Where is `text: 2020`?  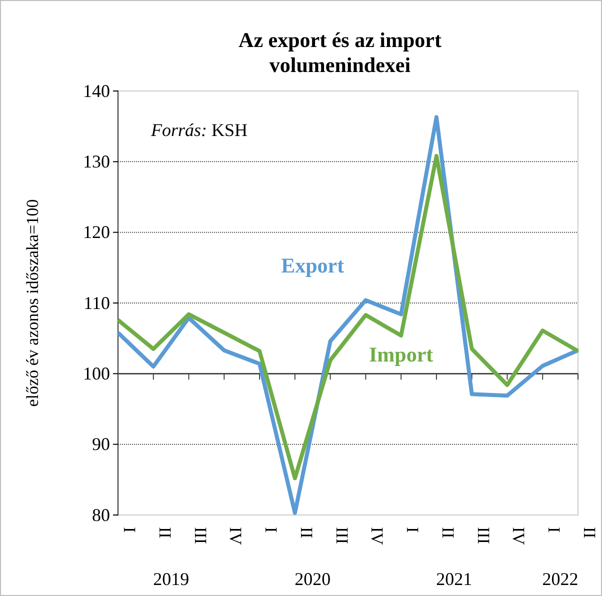 text: 2020 is located at coordinates (312, 579).